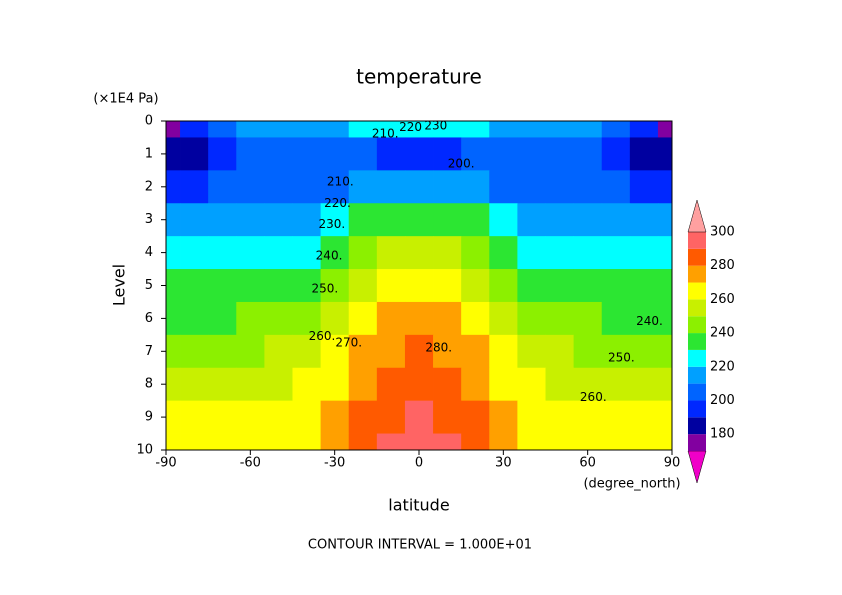 The image size is (842, 595). I want to click on contour-label: 280., so click(438, 348).